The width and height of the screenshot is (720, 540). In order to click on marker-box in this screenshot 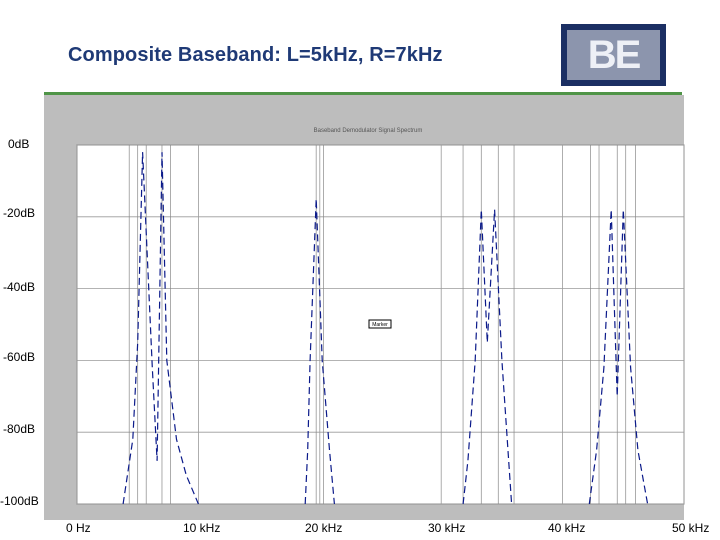, I will do `click(380, 324)`.